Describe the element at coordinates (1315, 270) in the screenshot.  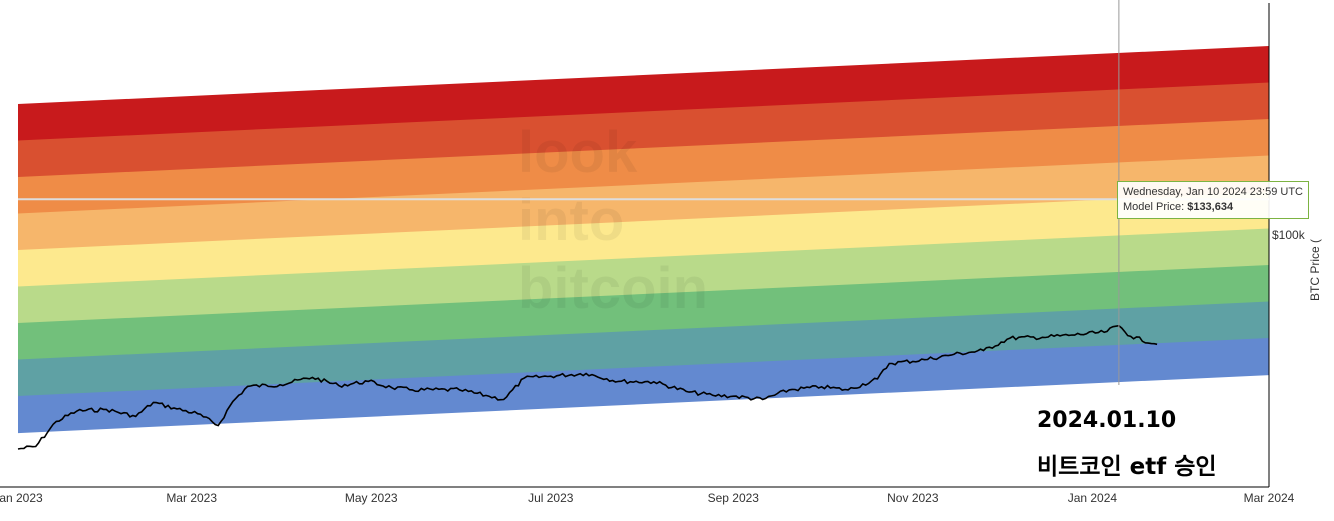
I see `y-axis-title: BTC Price (` at that location.